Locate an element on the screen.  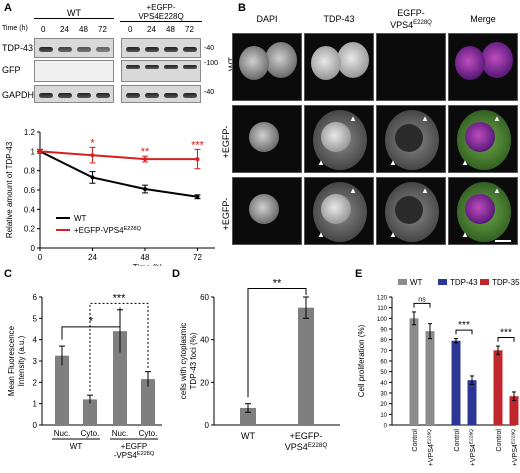
legend-swatch is located at coordinates (442, 282).